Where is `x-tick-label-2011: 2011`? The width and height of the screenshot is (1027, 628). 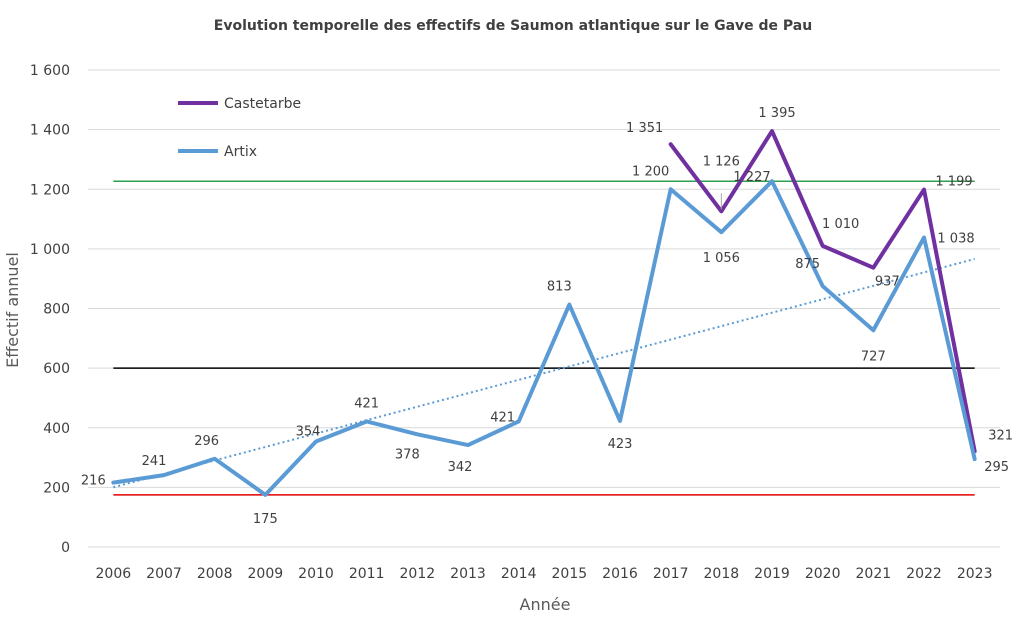 x-tick-label-2011: 2011 is located at coordinates (367, 574).